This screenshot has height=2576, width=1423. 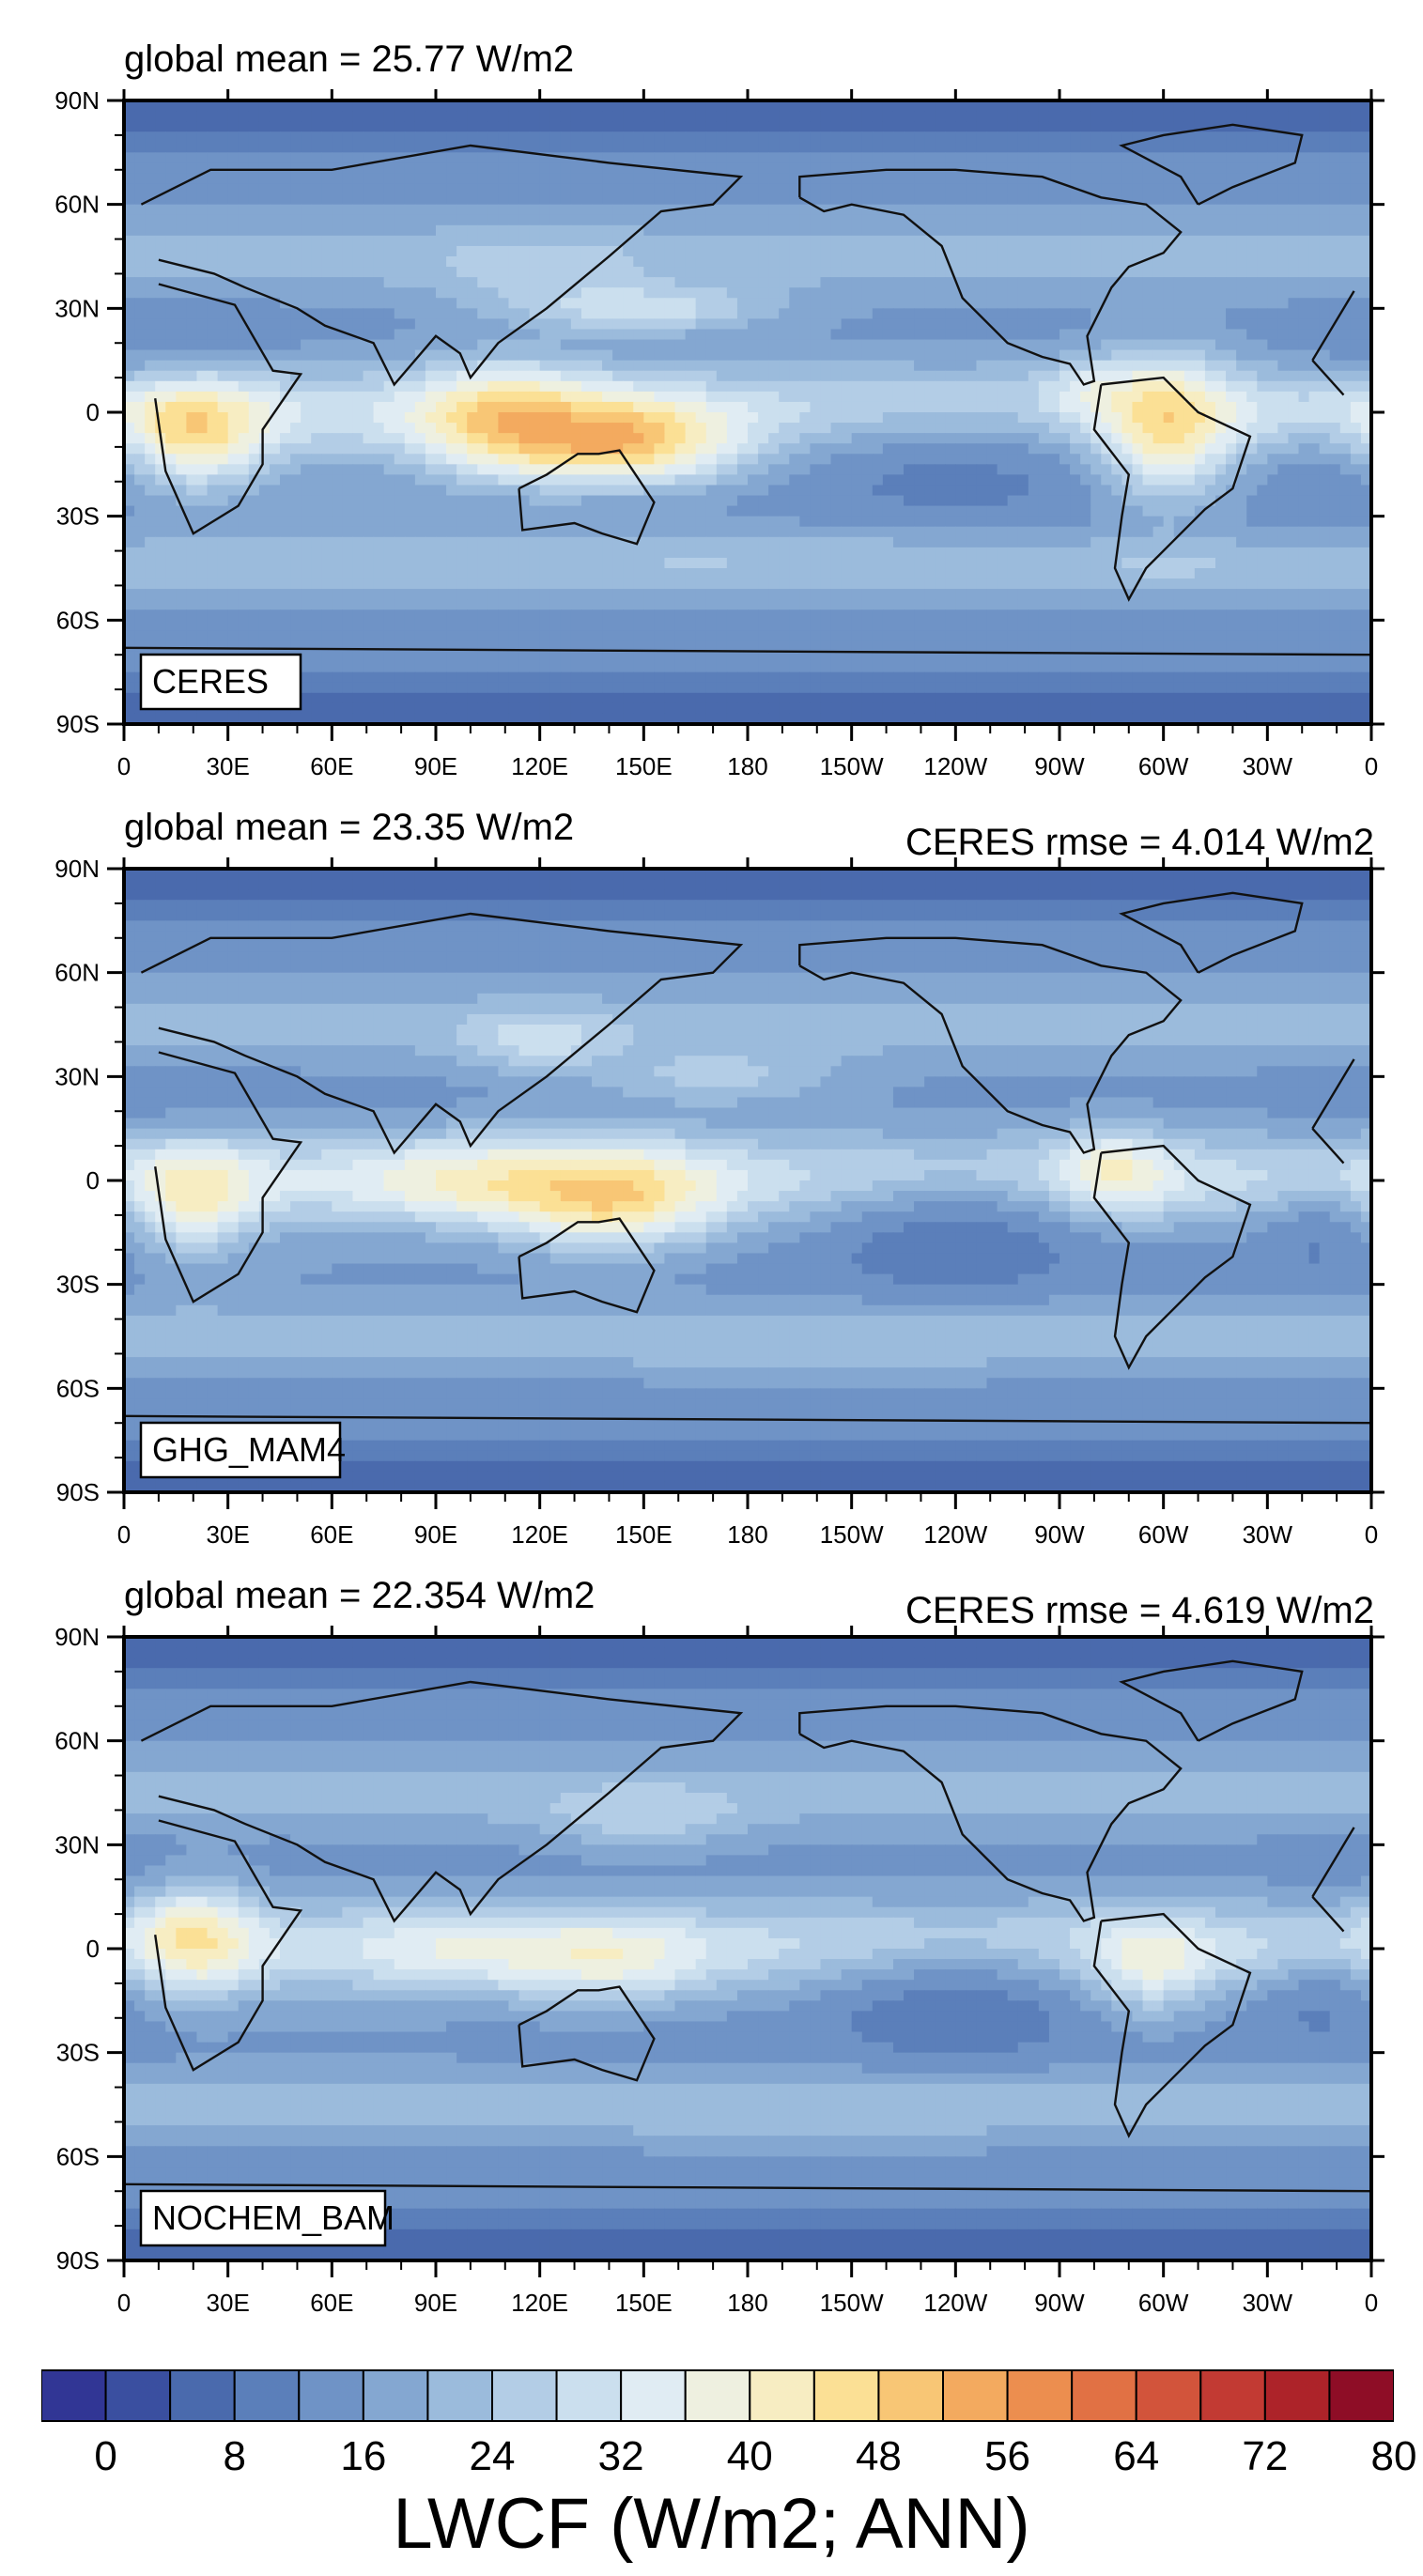 What do you see at coordinates (234, 2456) in the screenshot?
I see `colorbar-tick-label: 8` at bounding box center [234, 2456].